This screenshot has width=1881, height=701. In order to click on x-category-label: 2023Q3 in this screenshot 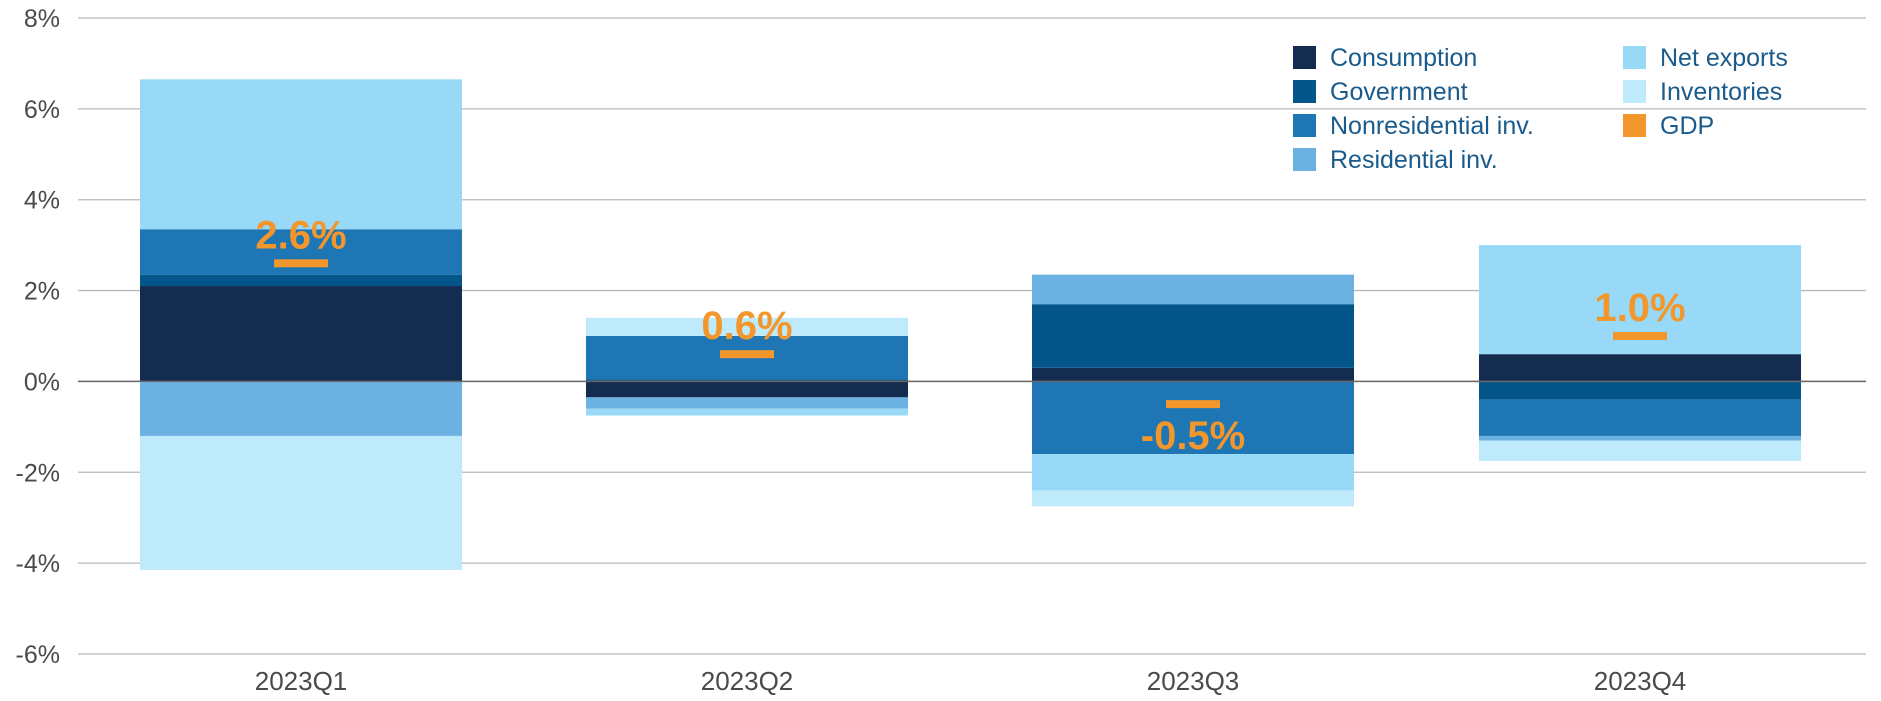, I will do `click(1193, 681)`.